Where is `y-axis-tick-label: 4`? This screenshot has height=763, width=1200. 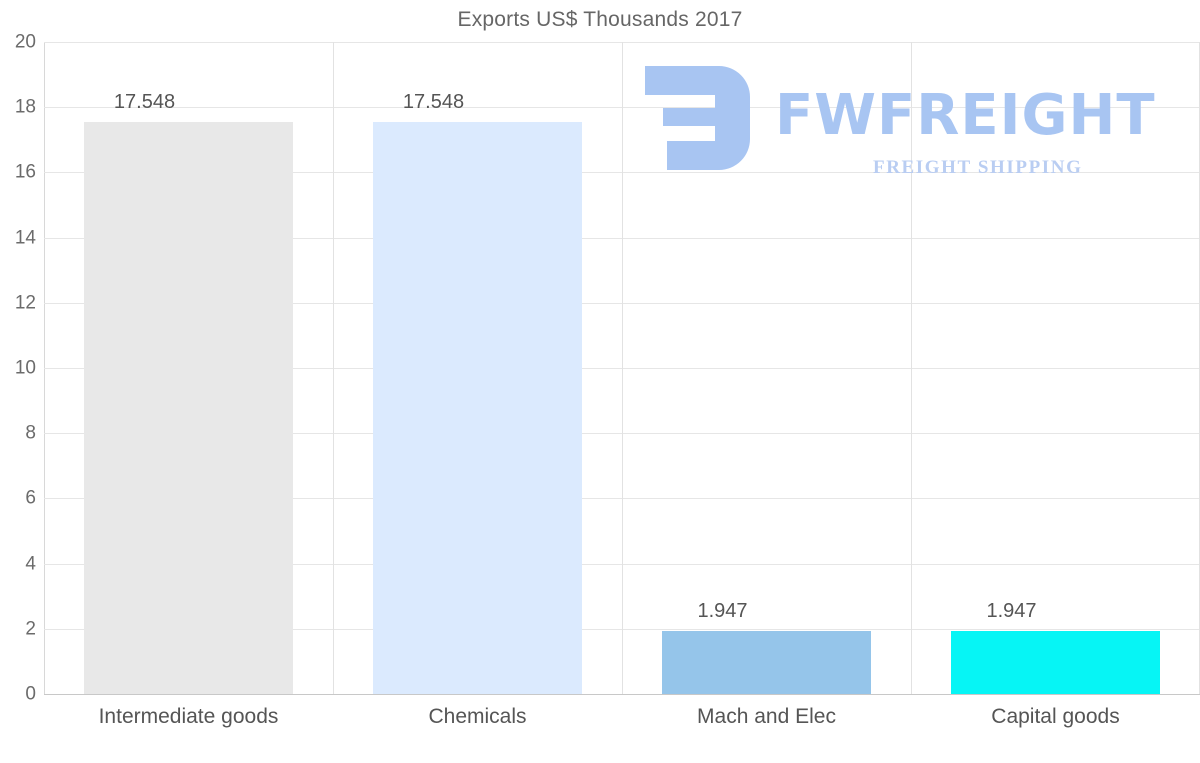 y-axis-tick-label: 4 is located at coordinates (30, 564).